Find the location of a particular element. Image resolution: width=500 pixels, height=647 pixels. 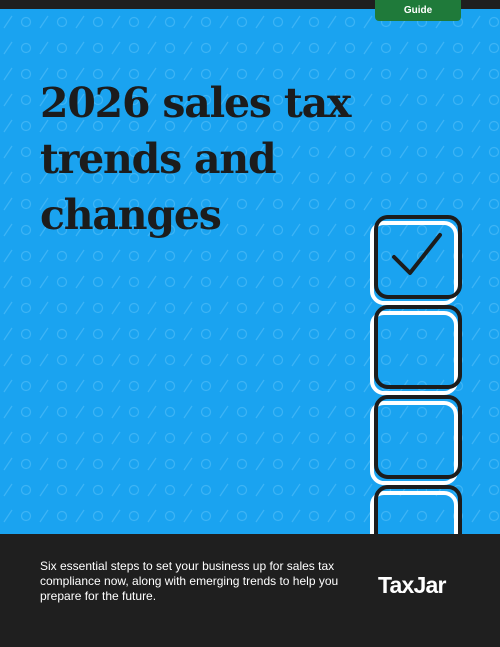

guide-badge: Guide is located at coordinates (418, 10).